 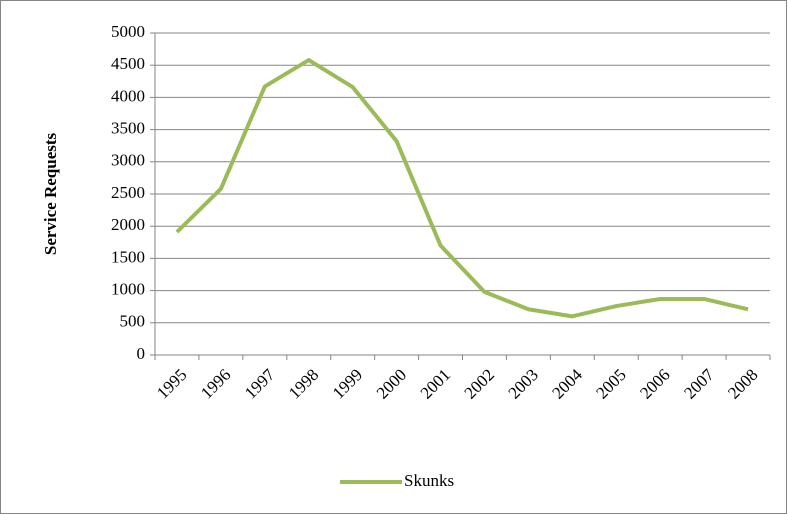 I want to click on legend-label: Skunks, so click(x=429, y=480).